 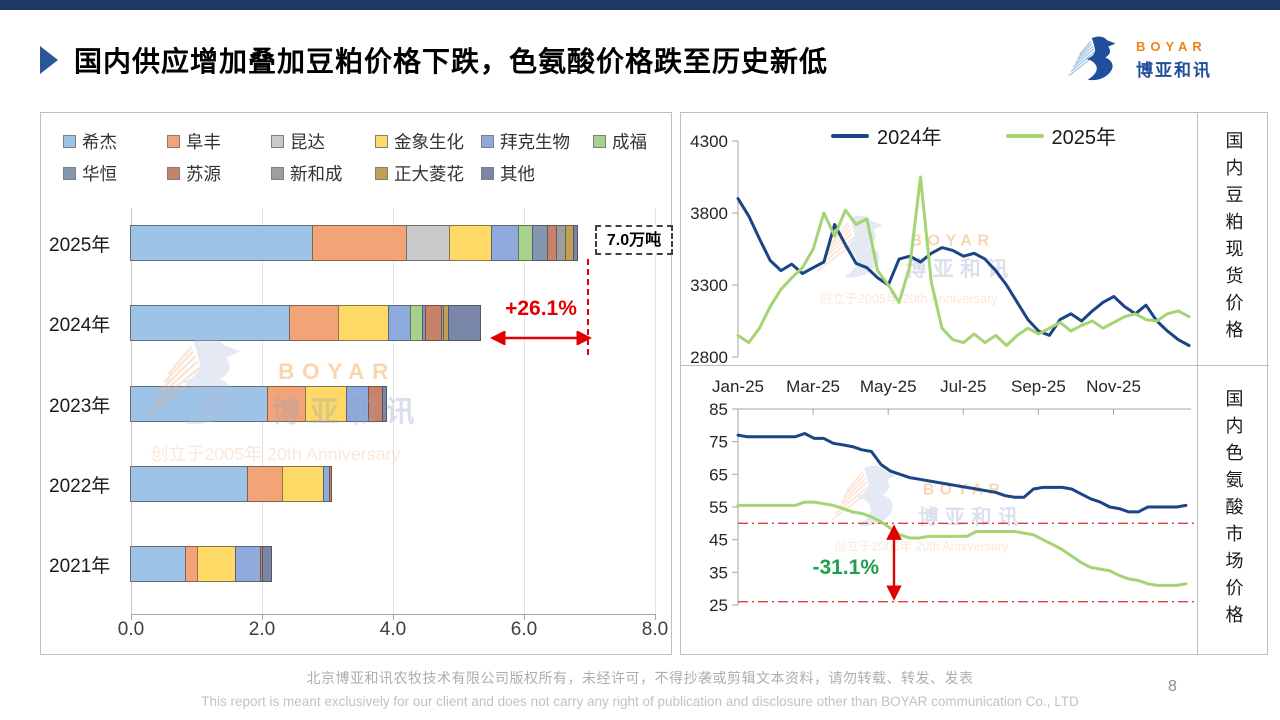 What do you see at coordinates (640, 5) in the screenshot?
I see `top-accent-bar` at bounding box center [640, 5].